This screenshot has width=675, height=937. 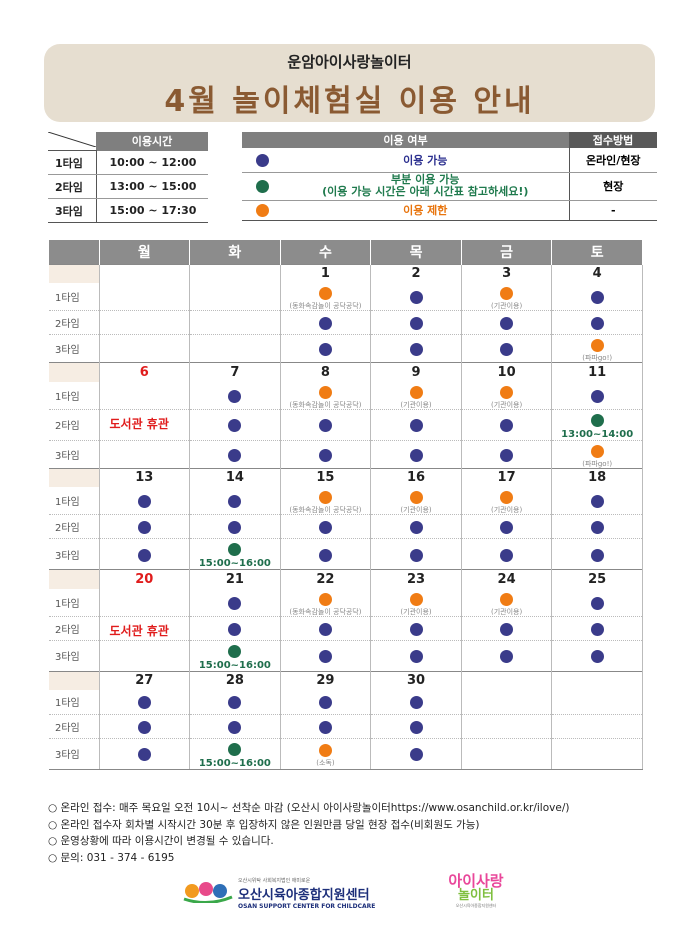 I want to click on slot-time: 15:00 ~ 17:30, so click(x=152, y=210).